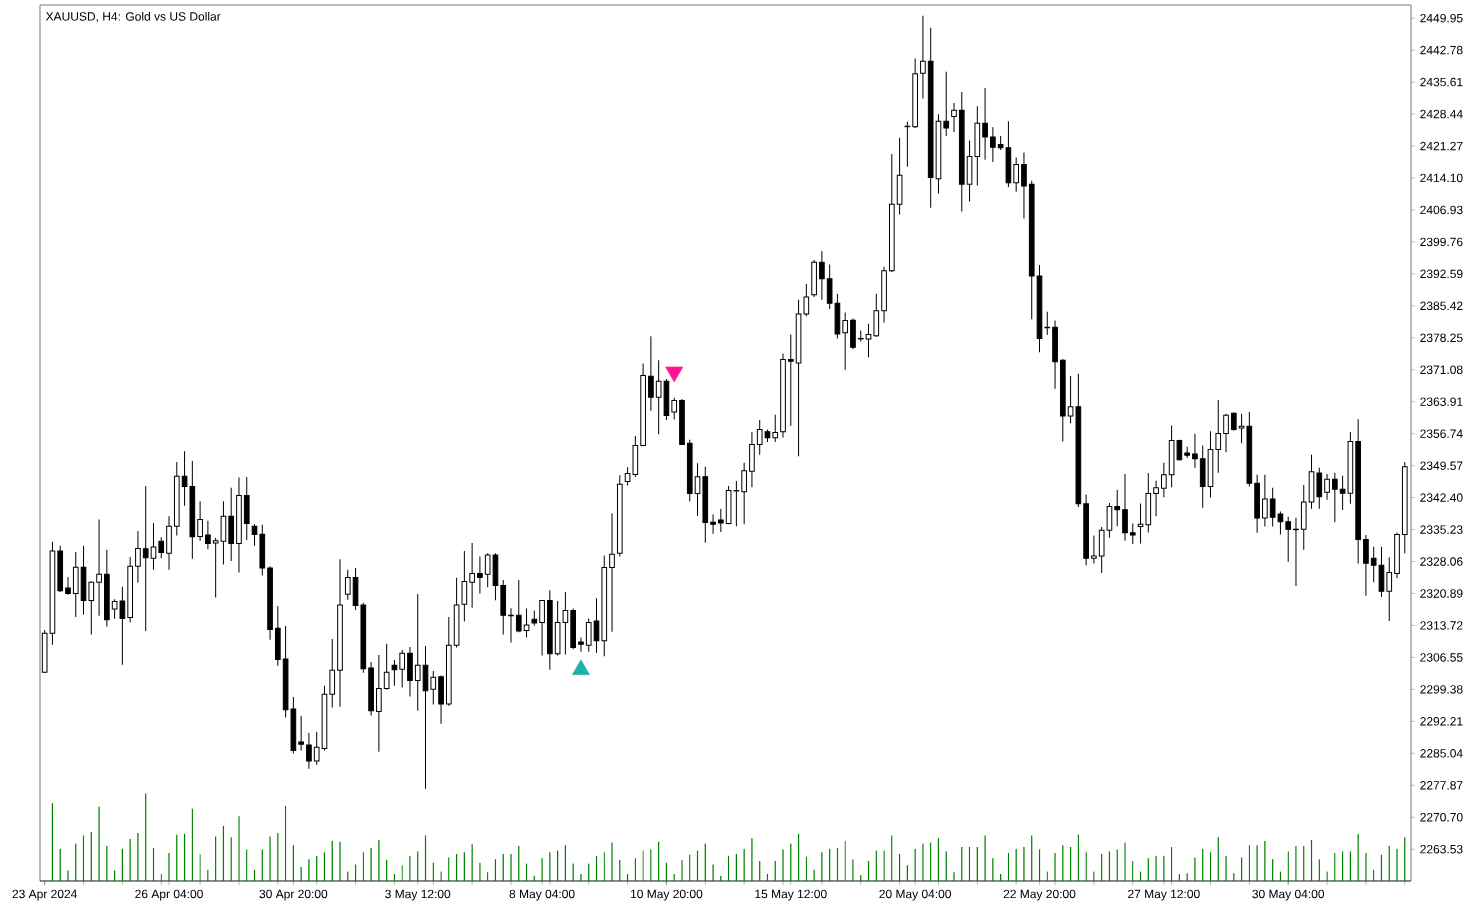  What do you see at coordinates (1441, 529) in the screenshot?
I see `y-tick-label: 2335.23` at bounding box center [1441, 529].